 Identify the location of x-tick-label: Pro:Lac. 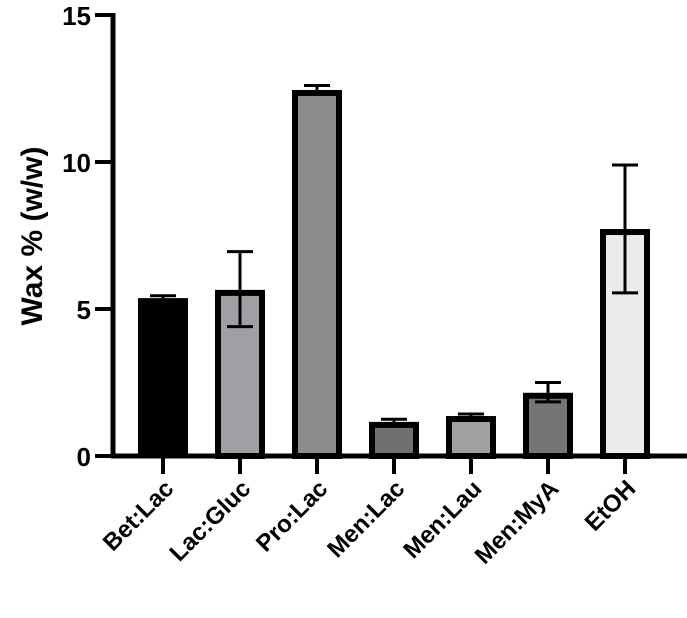
(292, 516).